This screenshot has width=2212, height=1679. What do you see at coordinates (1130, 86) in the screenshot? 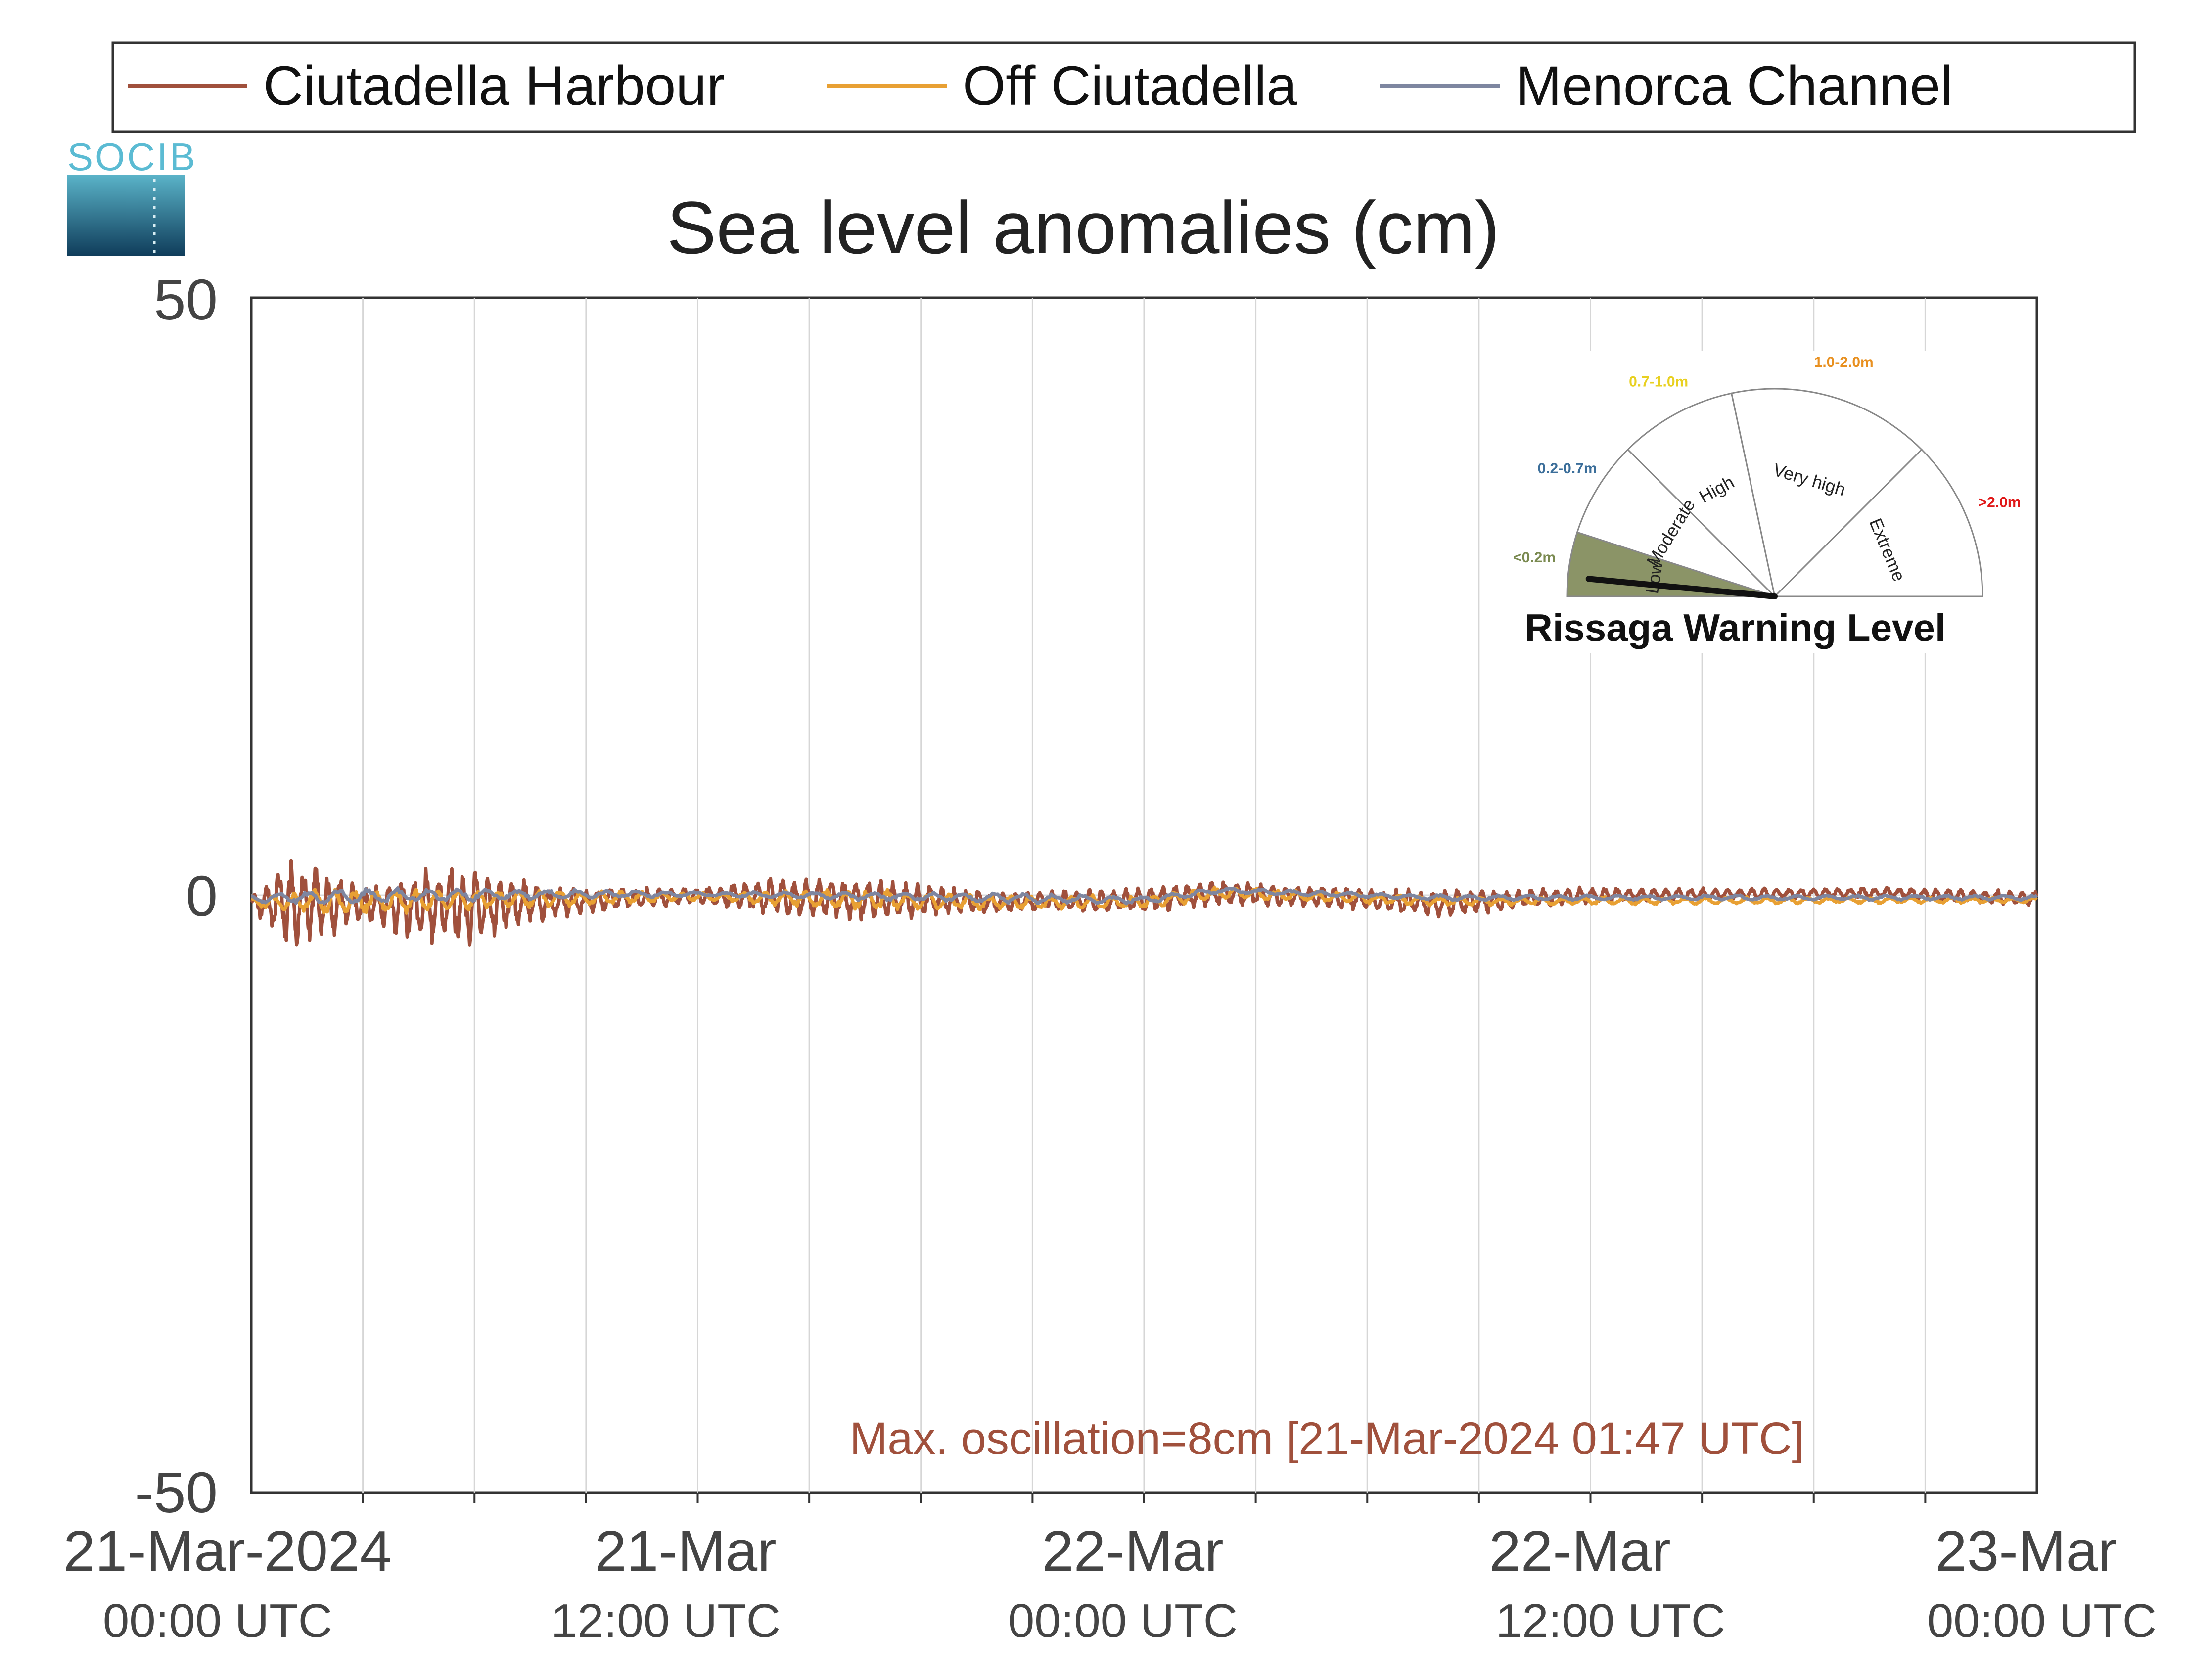
I see `legend-label-off-ciutadella: Off Ciutadella` at bounding box center [1130, 86].